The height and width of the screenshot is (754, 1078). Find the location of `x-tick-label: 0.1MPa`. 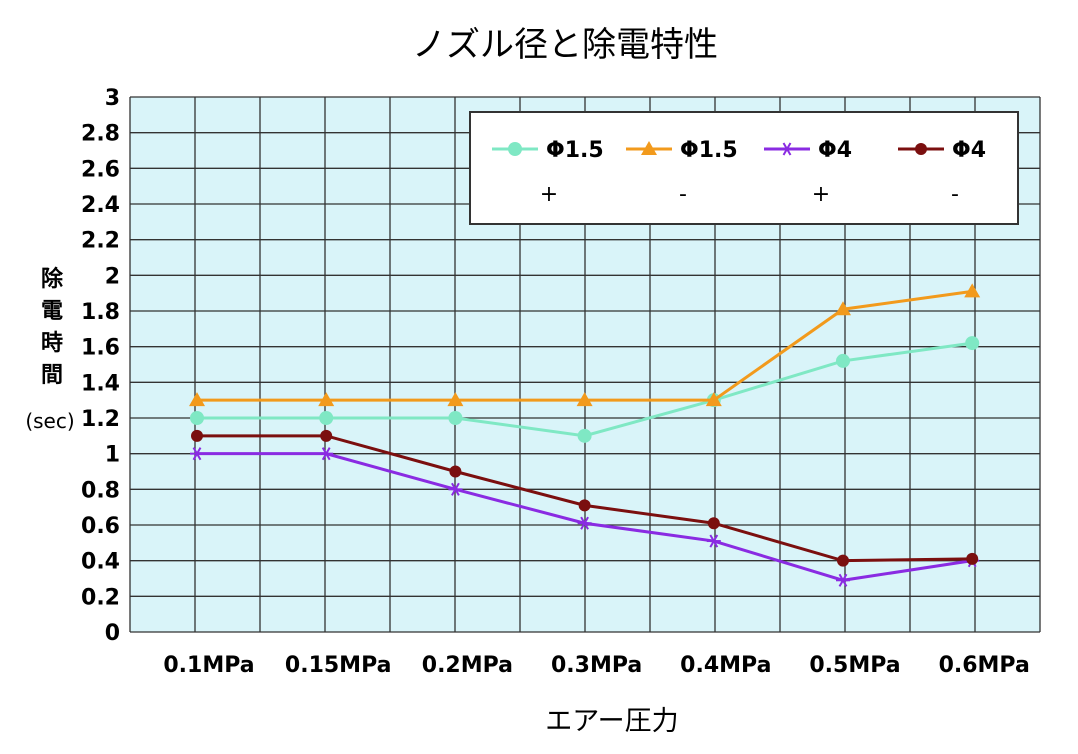

x-tick-label: 0.1MPa is located at coordinates (208, 665).